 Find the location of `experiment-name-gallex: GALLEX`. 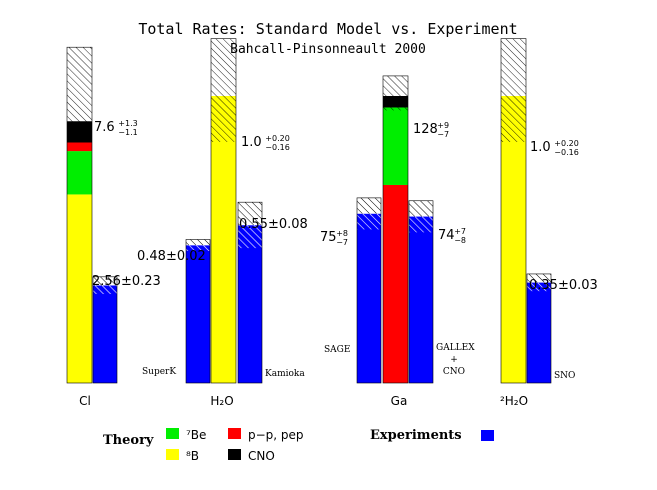

experiment-name-gallex: GALLEX is located at coordinates (455, 348).